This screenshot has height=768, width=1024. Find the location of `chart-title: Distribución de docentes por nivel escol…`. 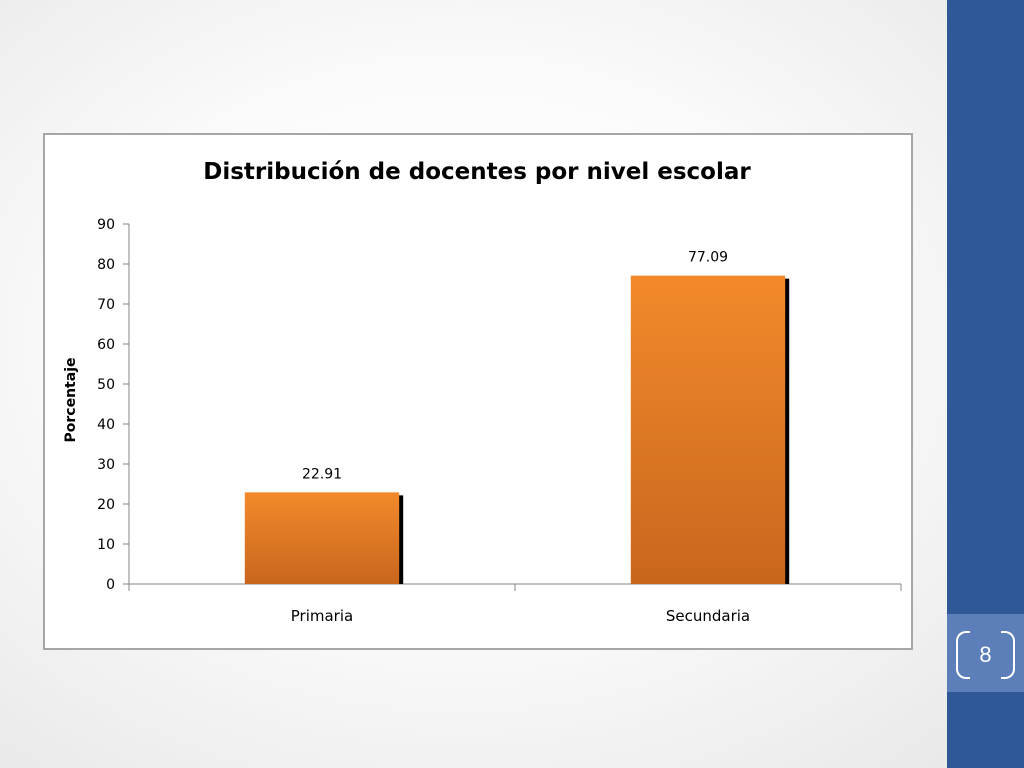

chart-title: Distribución de docentes por nivel escol… is located at coordinates (477, 172).